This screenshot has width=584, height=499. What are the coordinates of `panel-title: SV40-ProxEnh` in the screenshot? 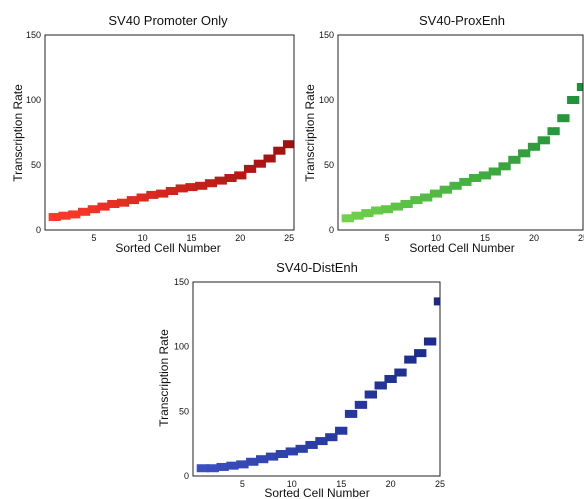 It's located at (462, 20).